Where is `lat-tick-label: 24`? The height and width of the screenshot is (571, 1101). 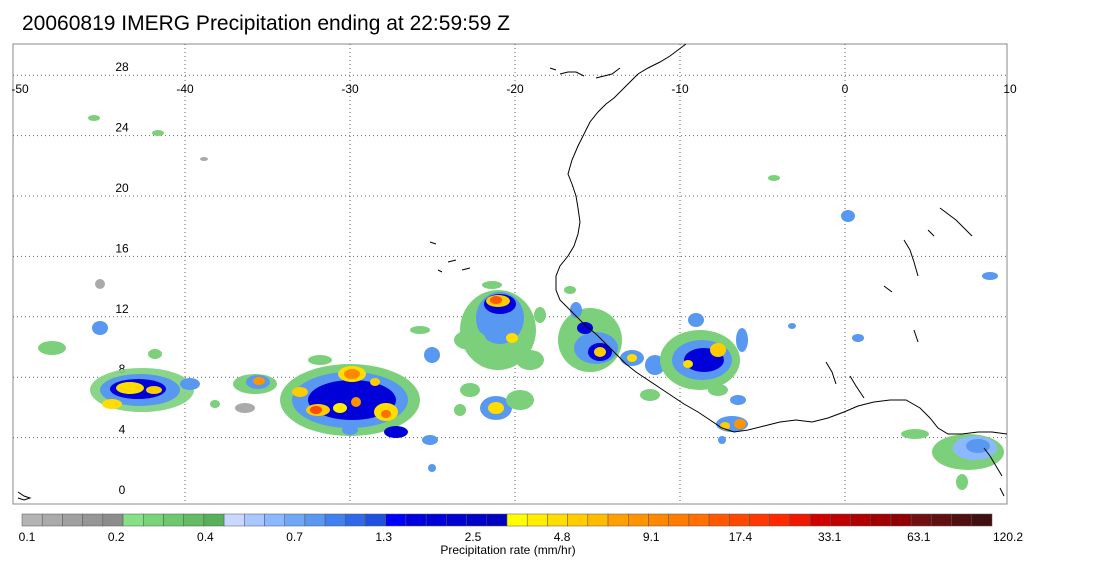
lat-tick-label: 24 is located at coordinates (122, 128).